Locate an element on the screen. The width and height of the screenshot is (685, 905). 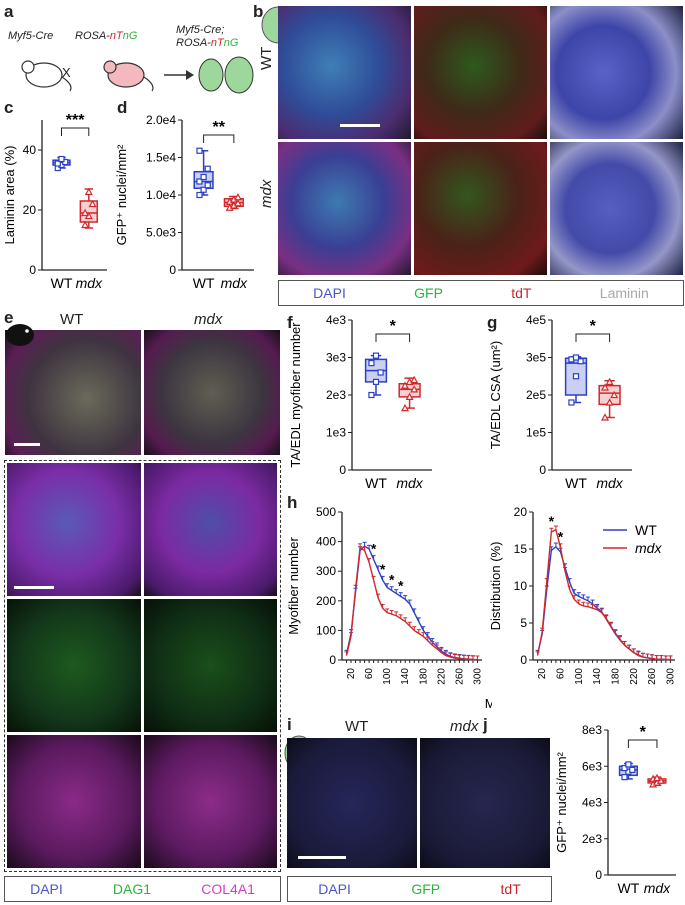
panel-letter-d: d is located at coordinates (122, 107).